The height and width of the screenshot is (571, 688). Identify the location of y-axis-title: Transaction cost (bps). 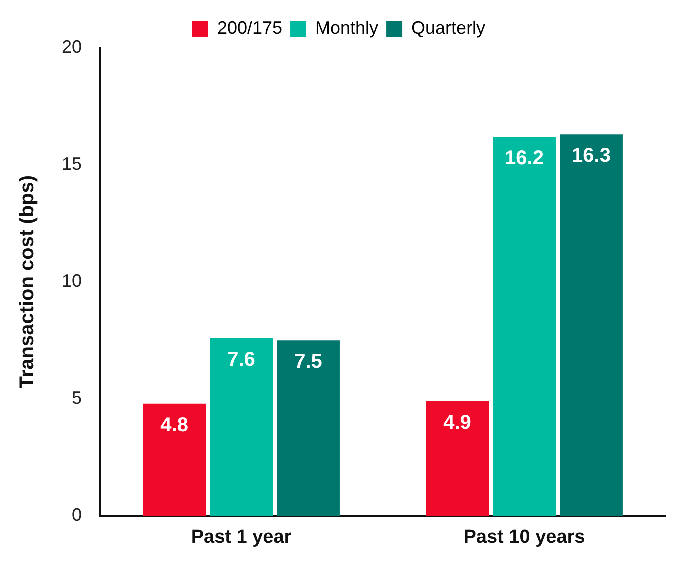
(27, 282).